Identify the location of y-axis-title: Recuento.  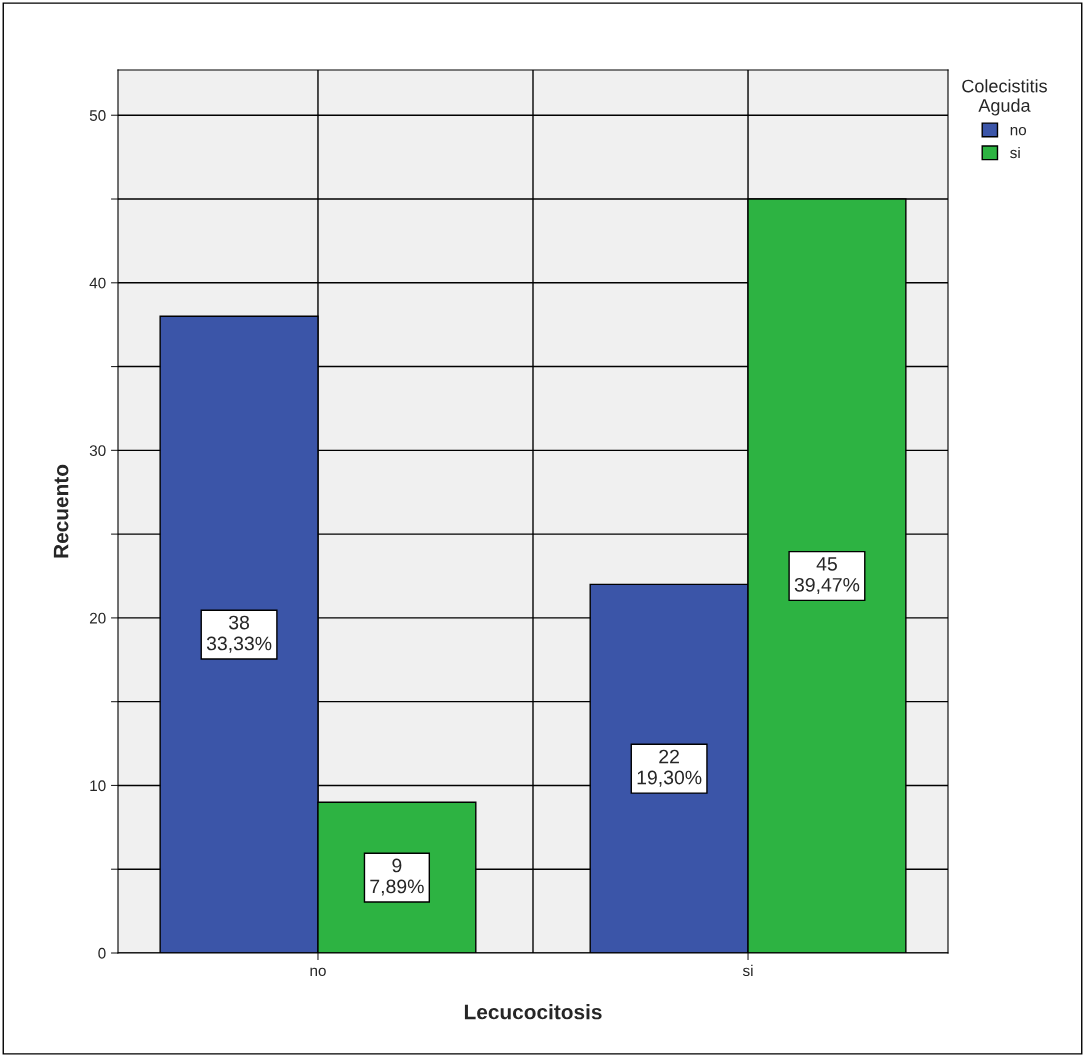
(61, 511).